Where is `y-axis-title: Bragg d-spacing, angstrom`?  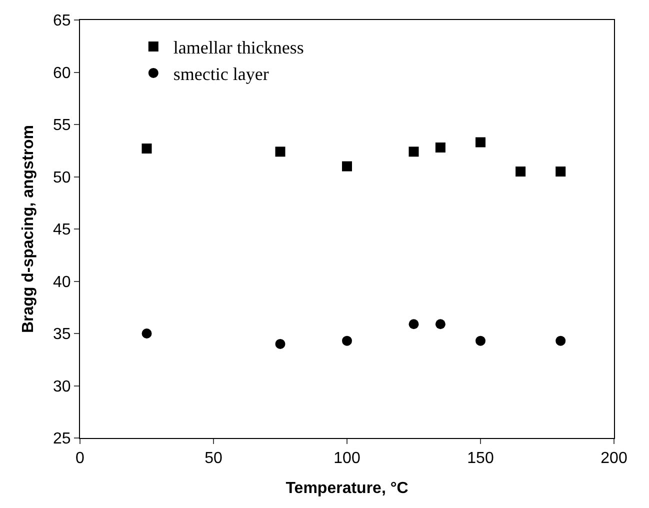
y-axis-title: Bragg d-spacing, angstrom is located at coordinates (28, 229).